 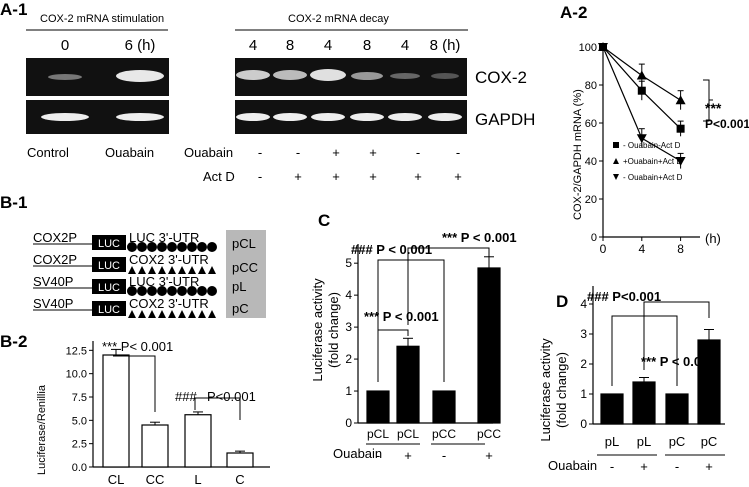 What do you see at coordinates (208, 152) in the screenshot?
I see `ouabain-row-label: Ouabain` at bounding box center [208, 152].